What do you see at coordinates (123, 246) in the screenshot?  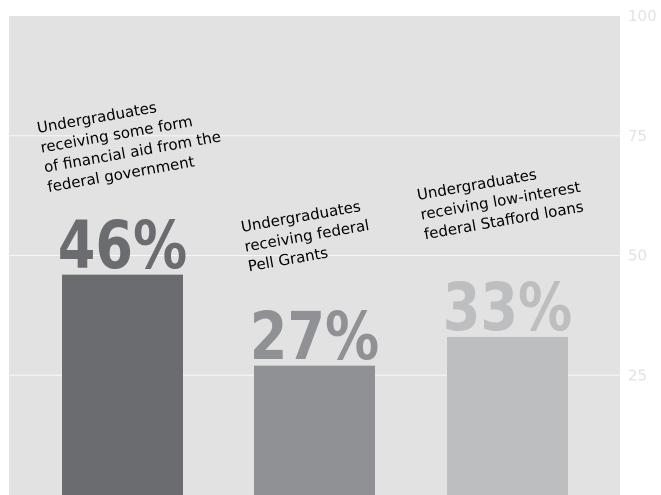 I see `value-label-1: 46%` at bounding box center [123, 246].